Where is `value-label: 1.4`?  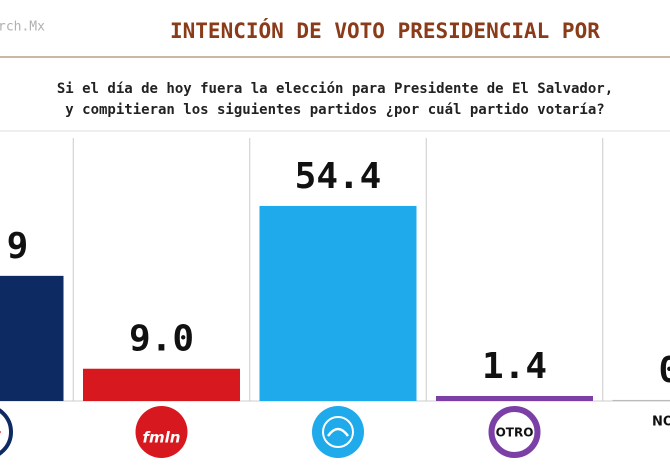 value-label: 1.4 is located at coordinates (514, 366).